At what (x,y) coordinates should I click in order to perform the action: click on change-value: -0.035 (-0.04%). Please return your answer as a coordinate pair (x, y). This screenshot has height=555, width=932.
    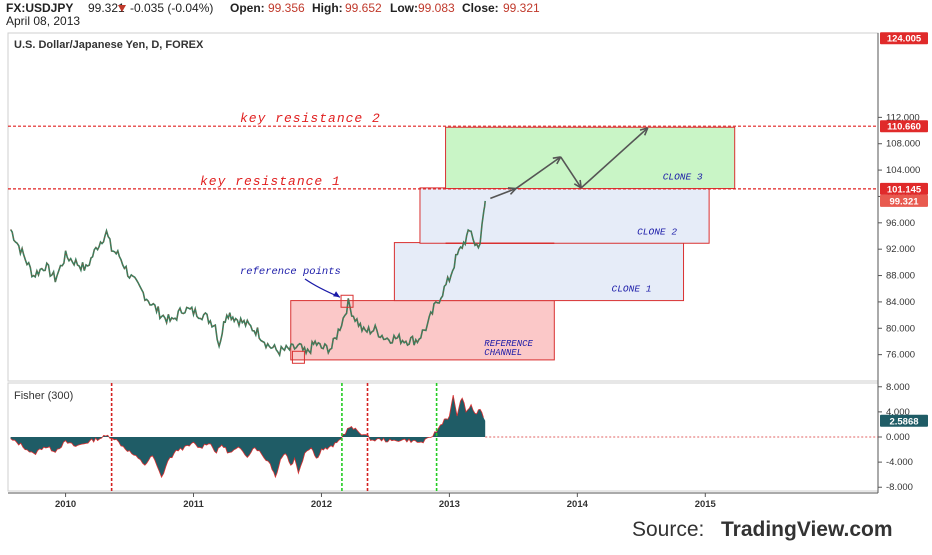
    Looking at the image, I should click on (171, 8).